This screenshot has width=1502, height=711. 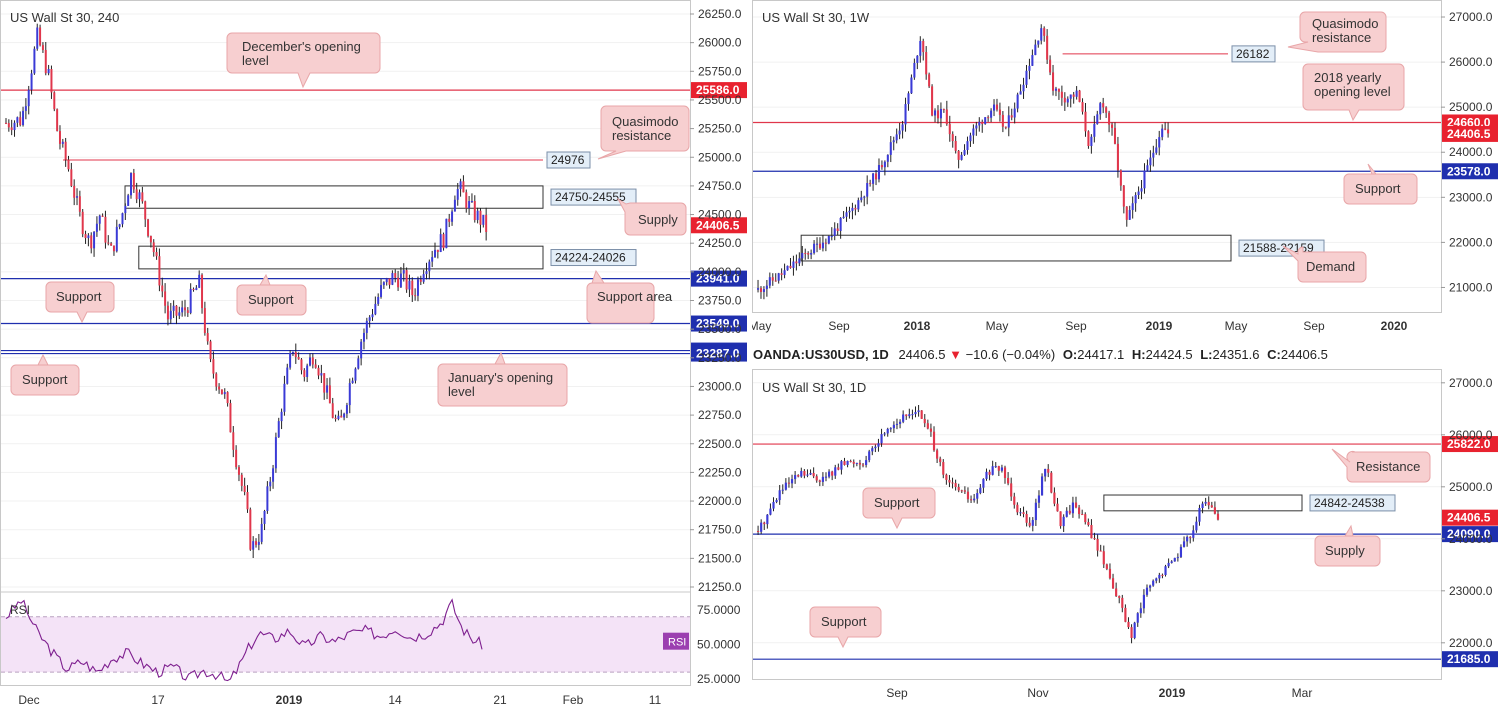 I want to click on price-badge-label: 23549.0, so click(x=718, y=324).